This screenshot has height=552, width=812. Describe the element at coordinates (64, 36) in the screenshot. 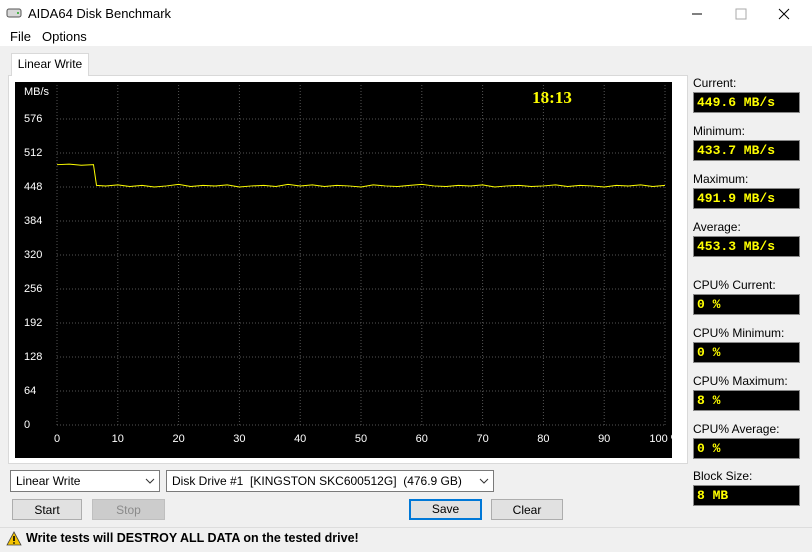

I see `menu-item: Options` at that location.